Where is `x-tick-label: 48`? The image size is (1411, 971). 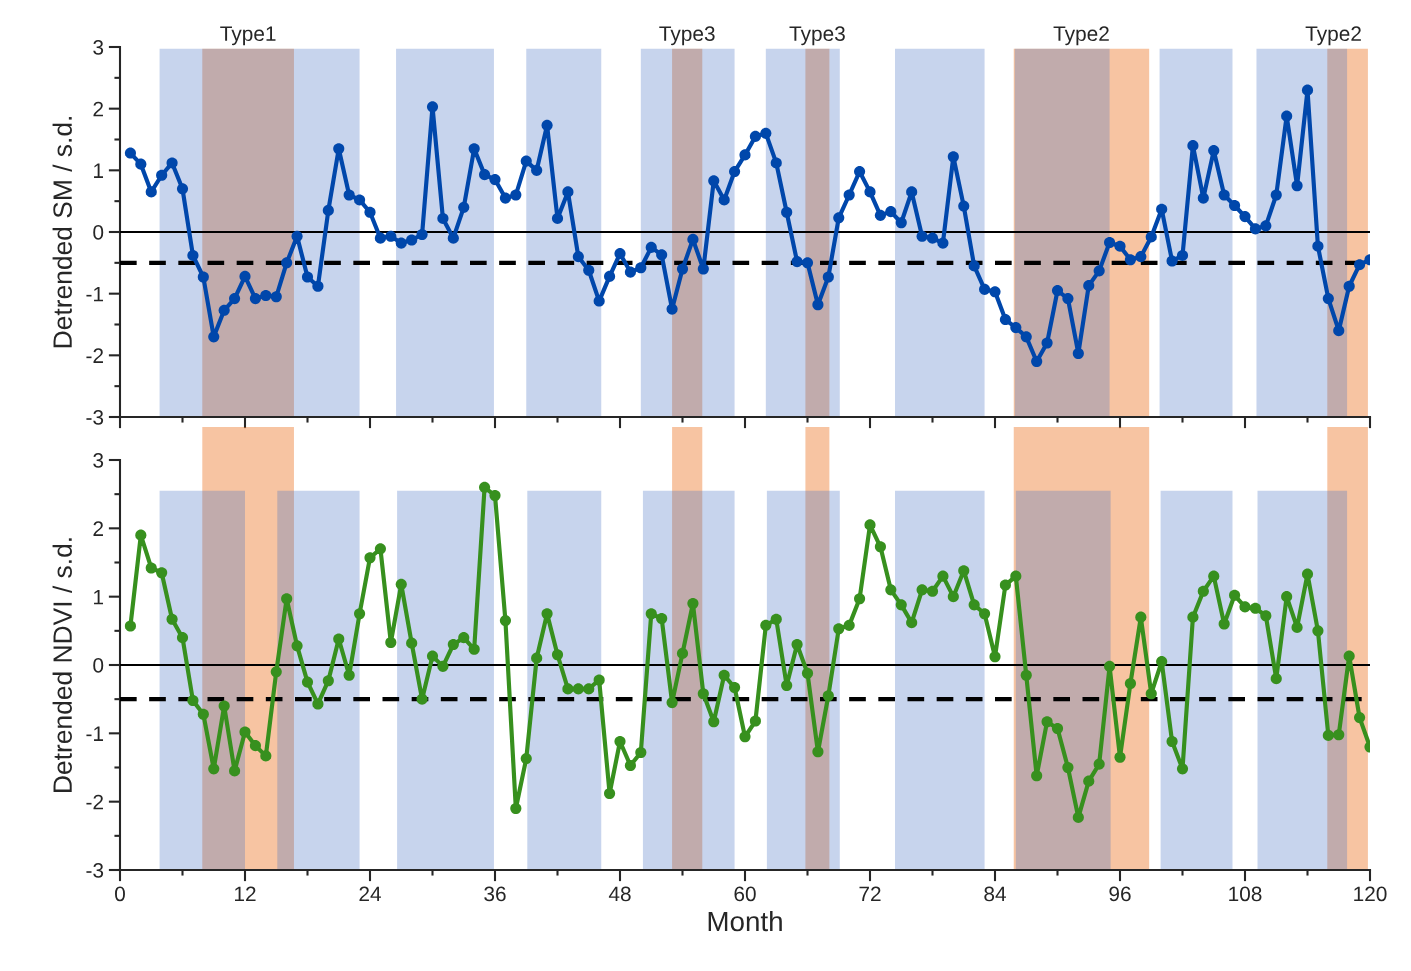
x-tick-label: 48 is located at coordinates (619, 894).